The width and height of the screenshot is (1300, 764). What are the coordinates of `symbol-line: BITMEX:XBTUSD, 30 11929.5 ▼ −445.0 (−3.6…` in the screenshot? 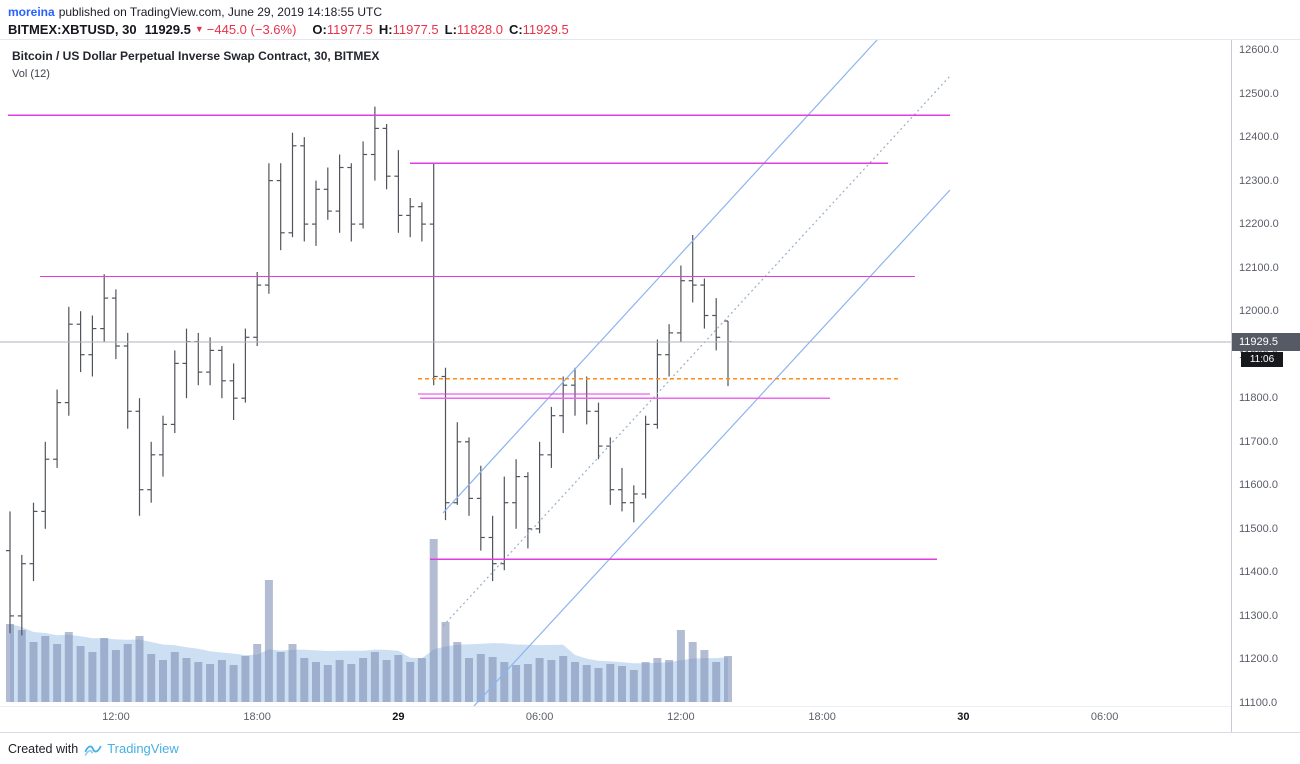 It's located at (654, 29).